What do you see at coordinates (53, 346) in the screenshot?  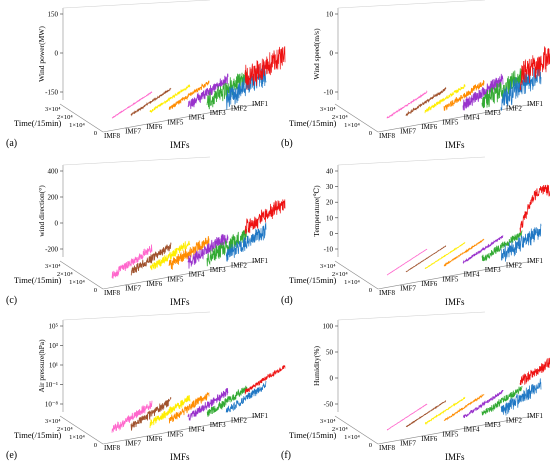 I see `z-tick-label: 10³` at bounding box center [53, 346].